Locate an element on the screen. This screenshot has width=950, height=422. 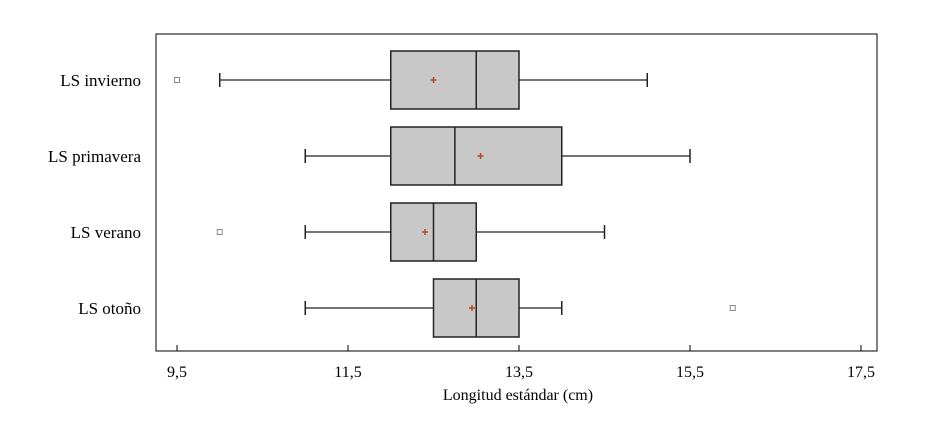
x-axis-ticks: 9,5 11,5 13,5 15,5 17,5 is located at coordinates (521, 363).